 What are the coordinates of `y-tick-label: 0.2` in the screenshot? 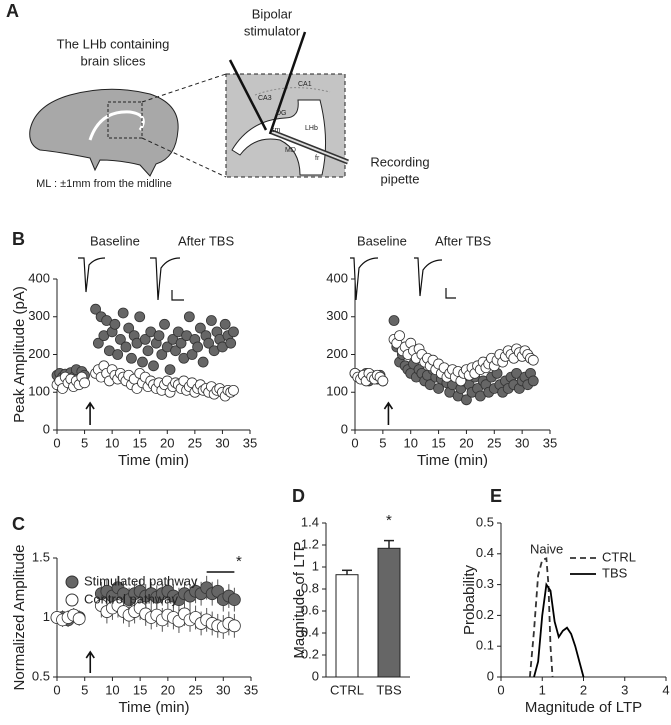 It's located at (310, 653).